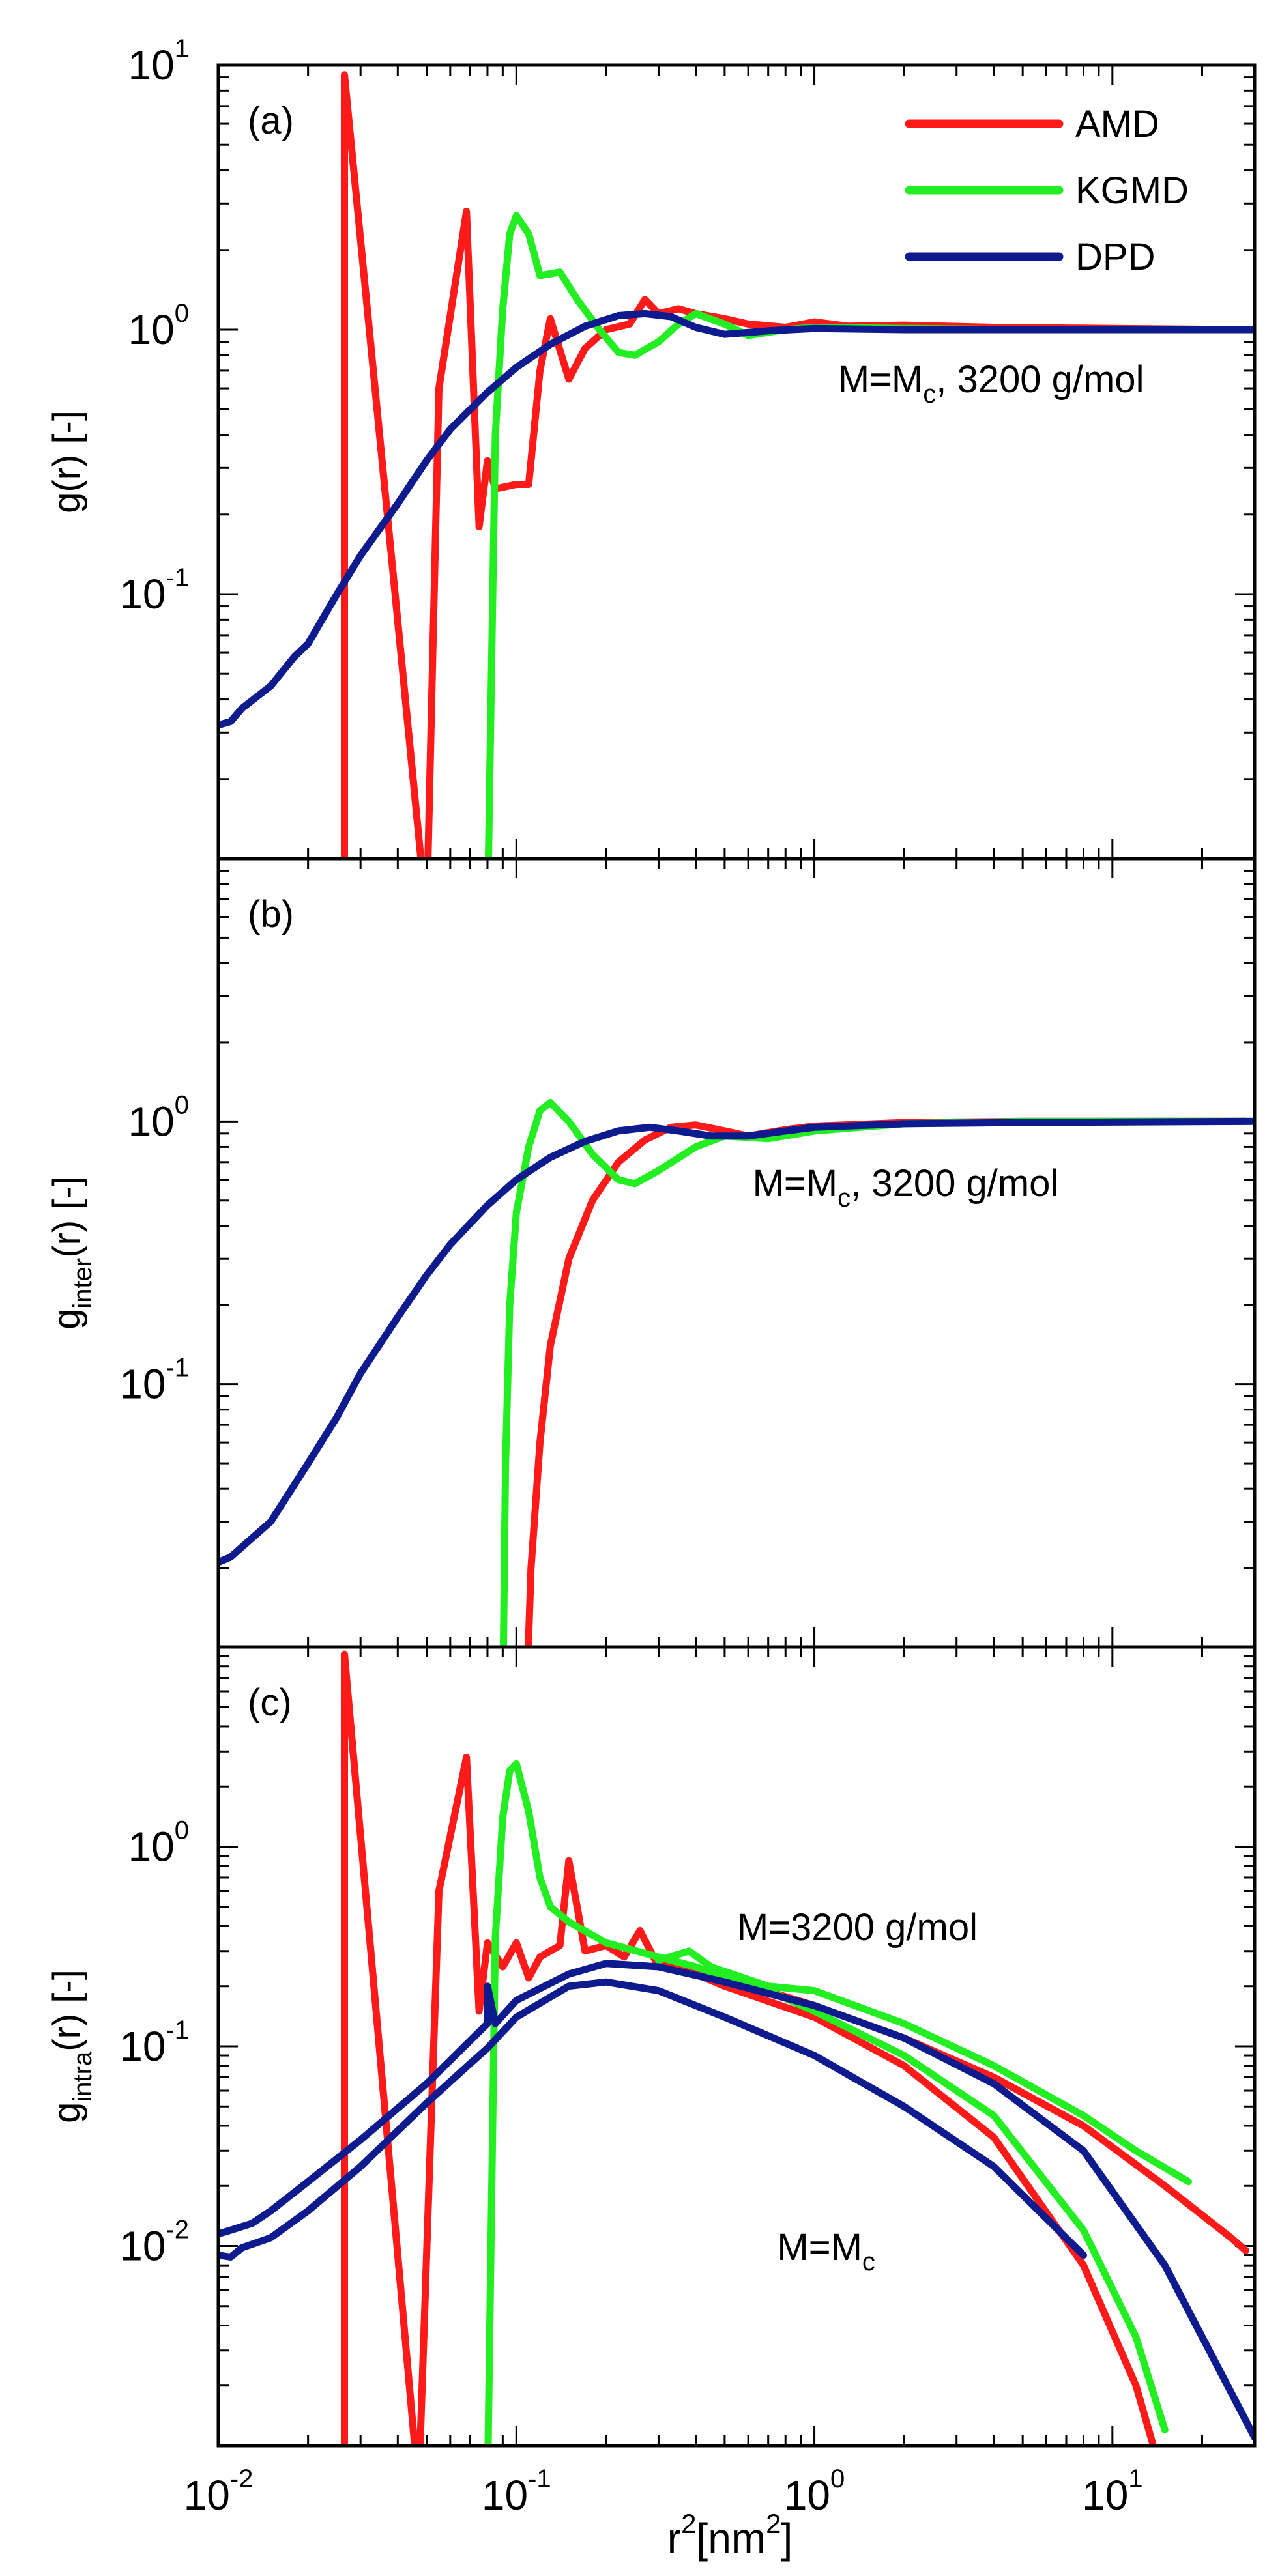 Image resolution: width=1280 pixels, height=2576 pixels. What do you see at coordinates (270, 1703) in the screenshot?
I see `panel-label: (c)` at bounding box center [270, 1703].